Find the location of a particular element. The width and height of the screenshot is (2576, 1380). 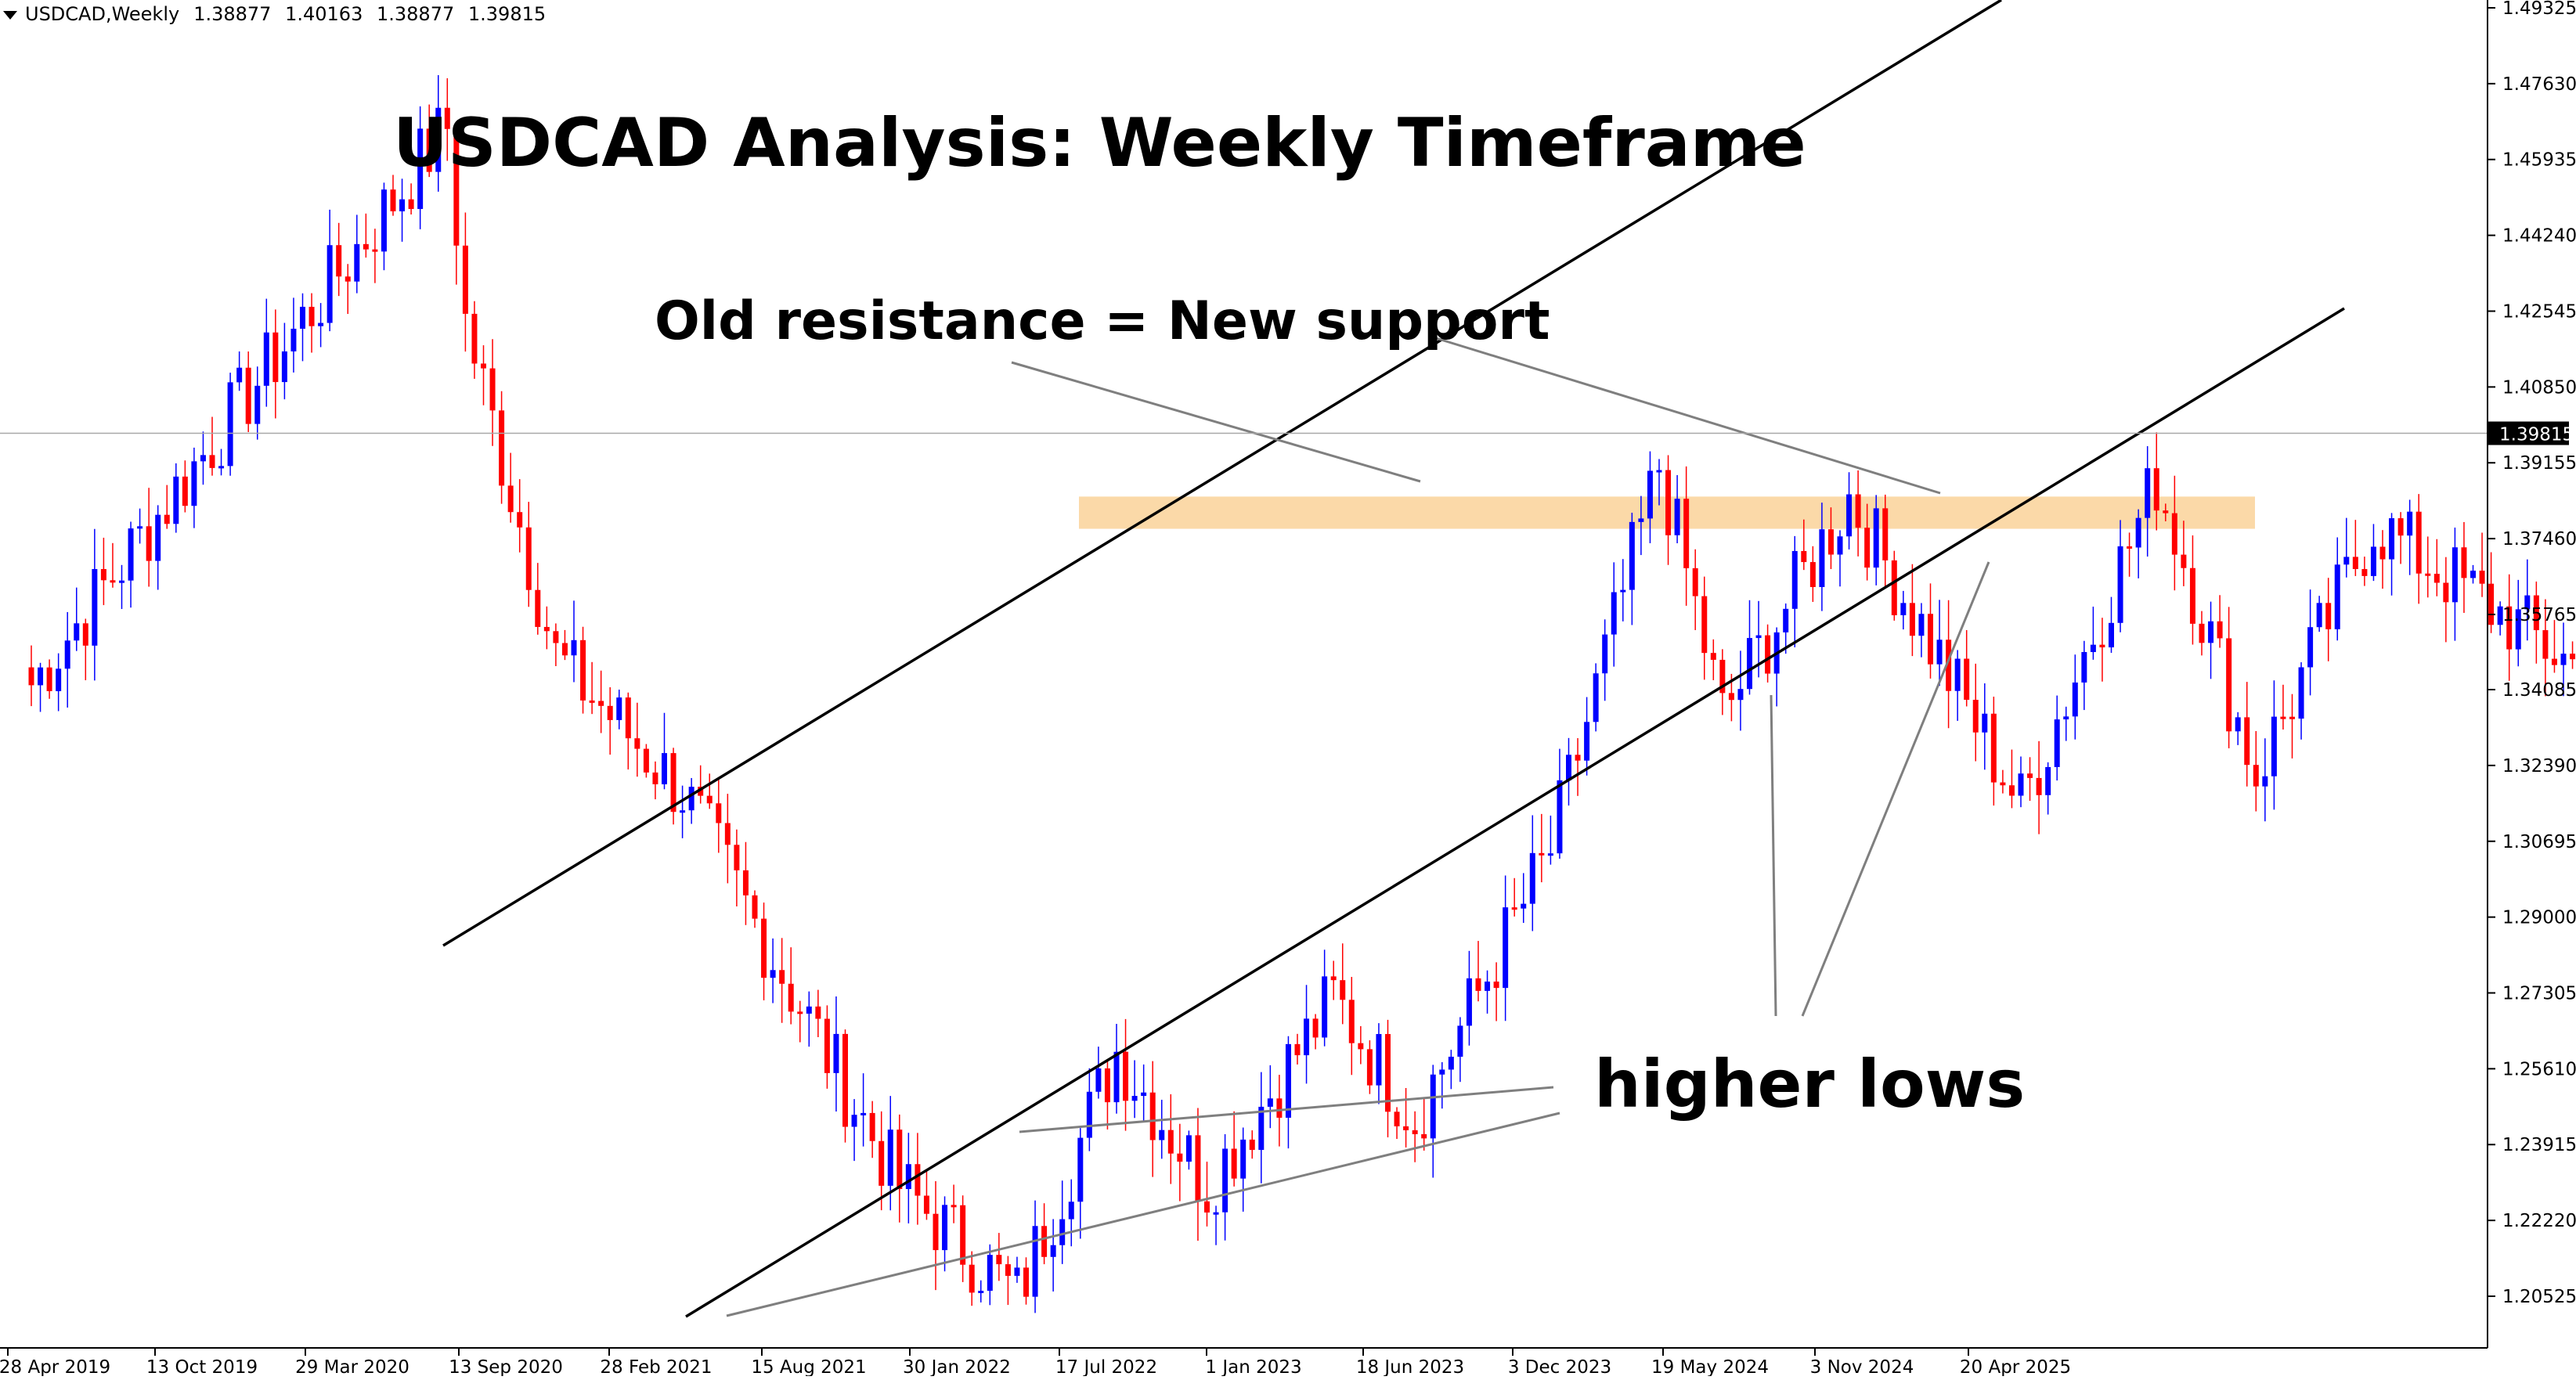

y-tick-label: 1.45935 is located at coordinates (2539, 160).